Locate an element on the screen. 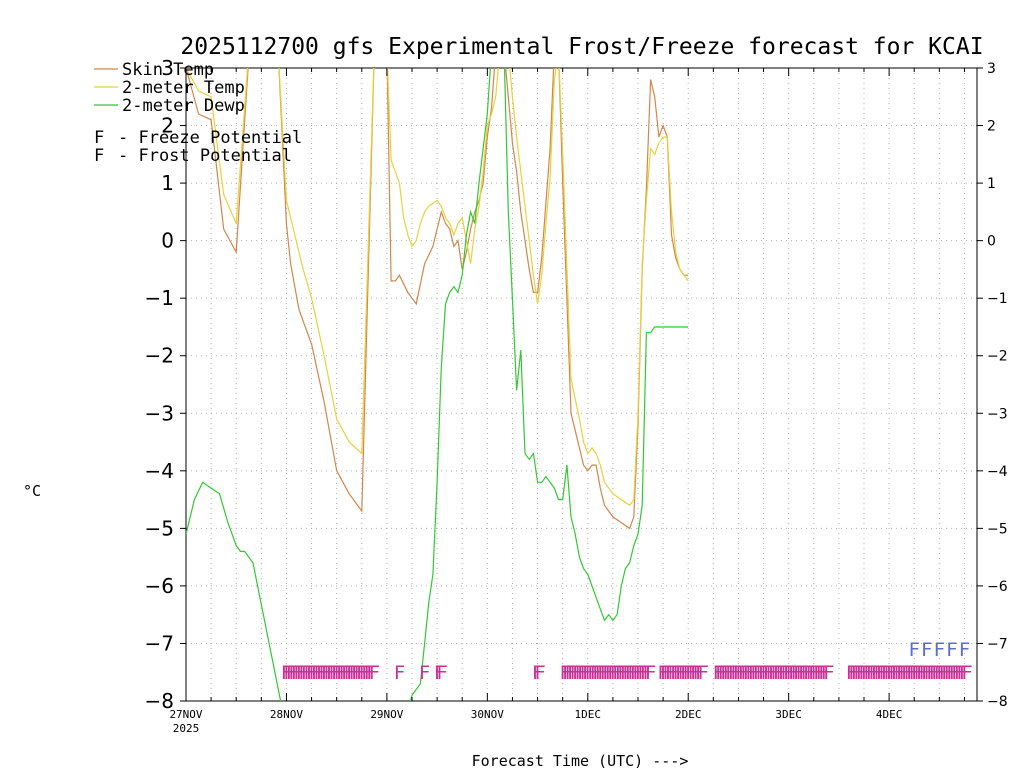 This screenshot has height=768, width=1024. y-tick-label-left: −5 is located at coordinates (159, 528).